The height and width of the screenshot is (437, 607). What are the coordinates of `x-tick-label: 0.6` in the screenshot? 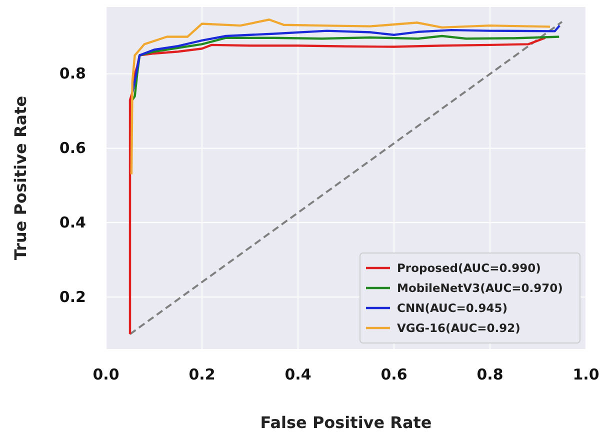 It's located at (394, 375).